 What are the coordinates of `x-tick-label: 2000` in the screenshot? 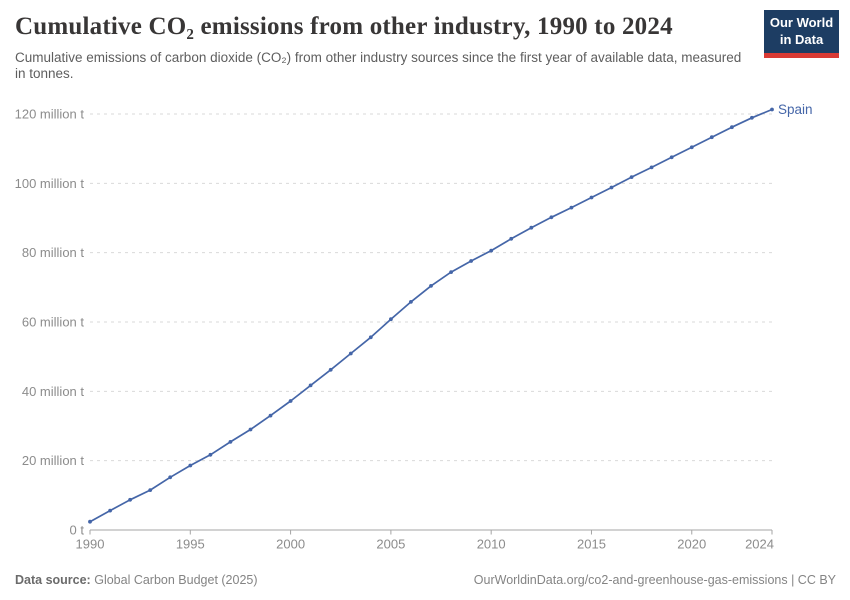 It's located at (290, 544).